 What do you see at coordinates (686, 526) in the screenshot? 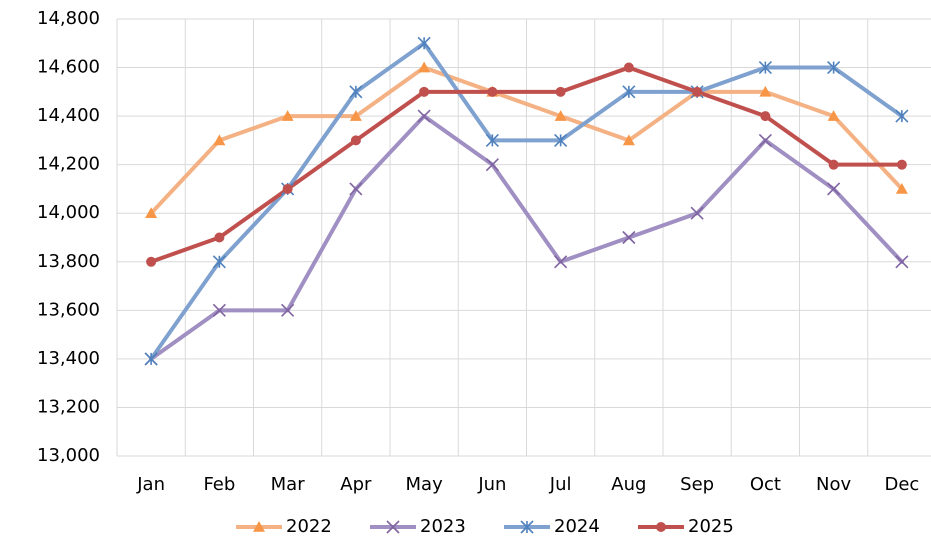
I see `legend-item: 2025` at bounding box center [686, 526].